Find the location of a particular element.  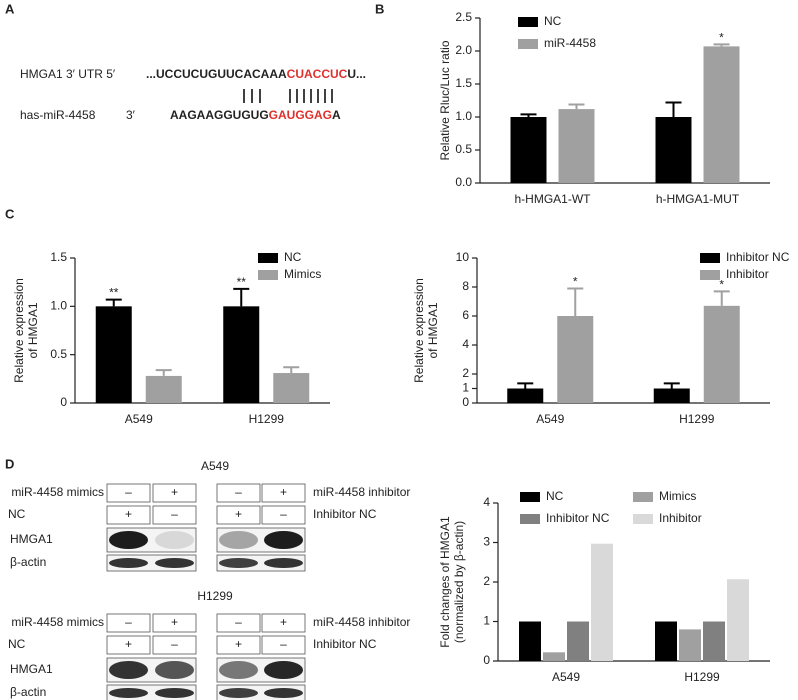

row-label: miR-4458 mimics is located at coordinates (57, 622).